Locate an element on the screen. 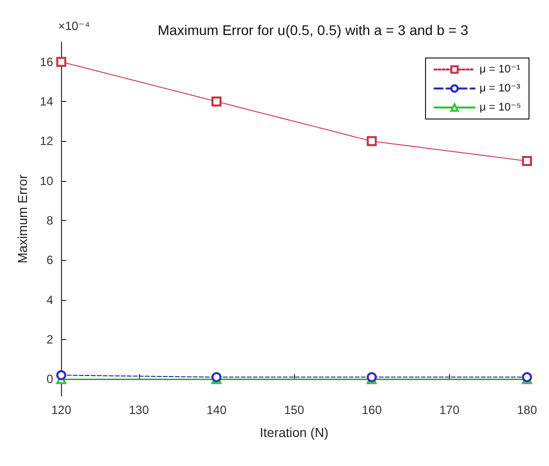 The width and height of the screenshot is (549, 466). y-tick-label: 2 is located at coordinates (50, 339).